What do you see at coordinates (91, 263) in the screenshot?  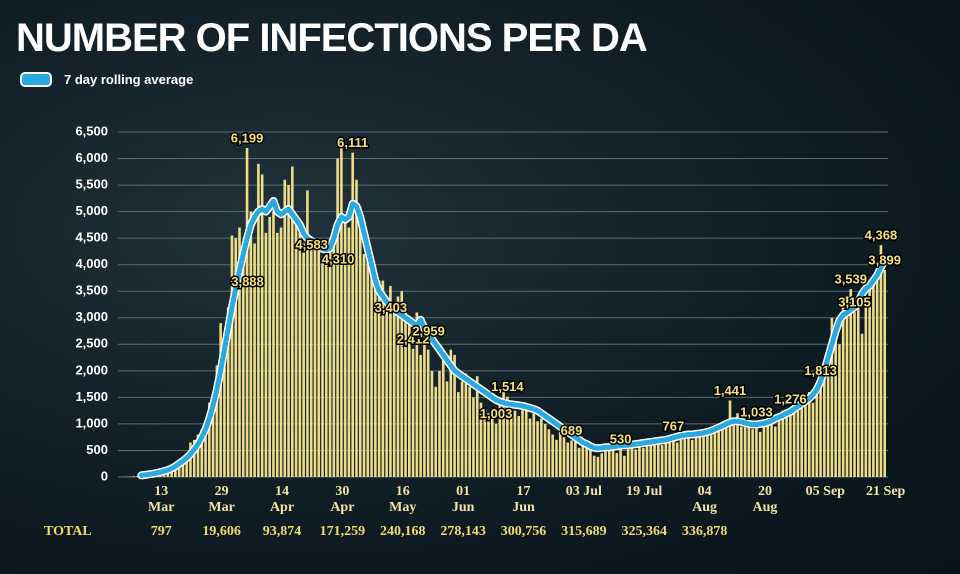 I see `y-tick-label: 4,000` at bounding box center [91, 263].